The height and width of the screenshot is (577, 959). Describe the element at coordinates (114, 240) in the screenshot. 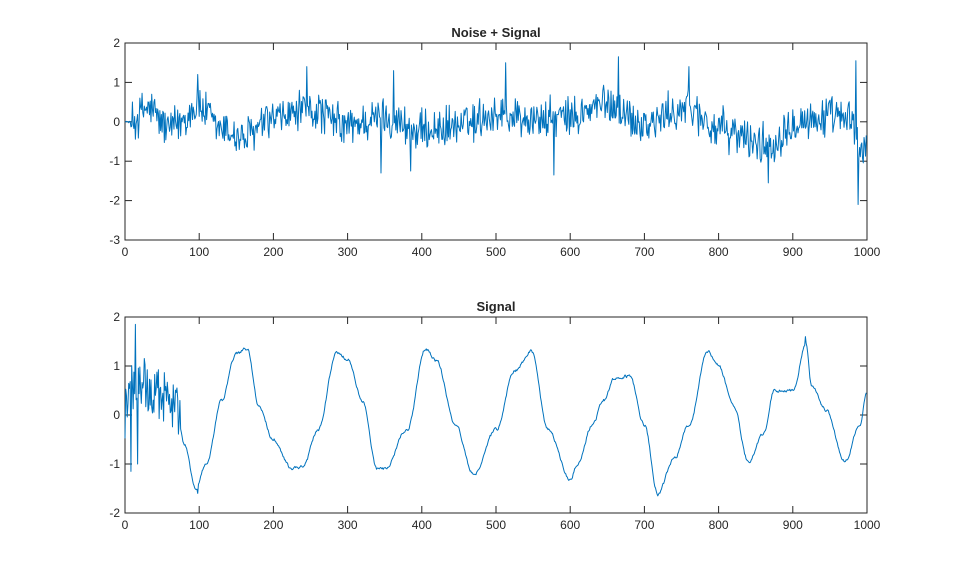

I see `y-tick-label: -3` at that location.